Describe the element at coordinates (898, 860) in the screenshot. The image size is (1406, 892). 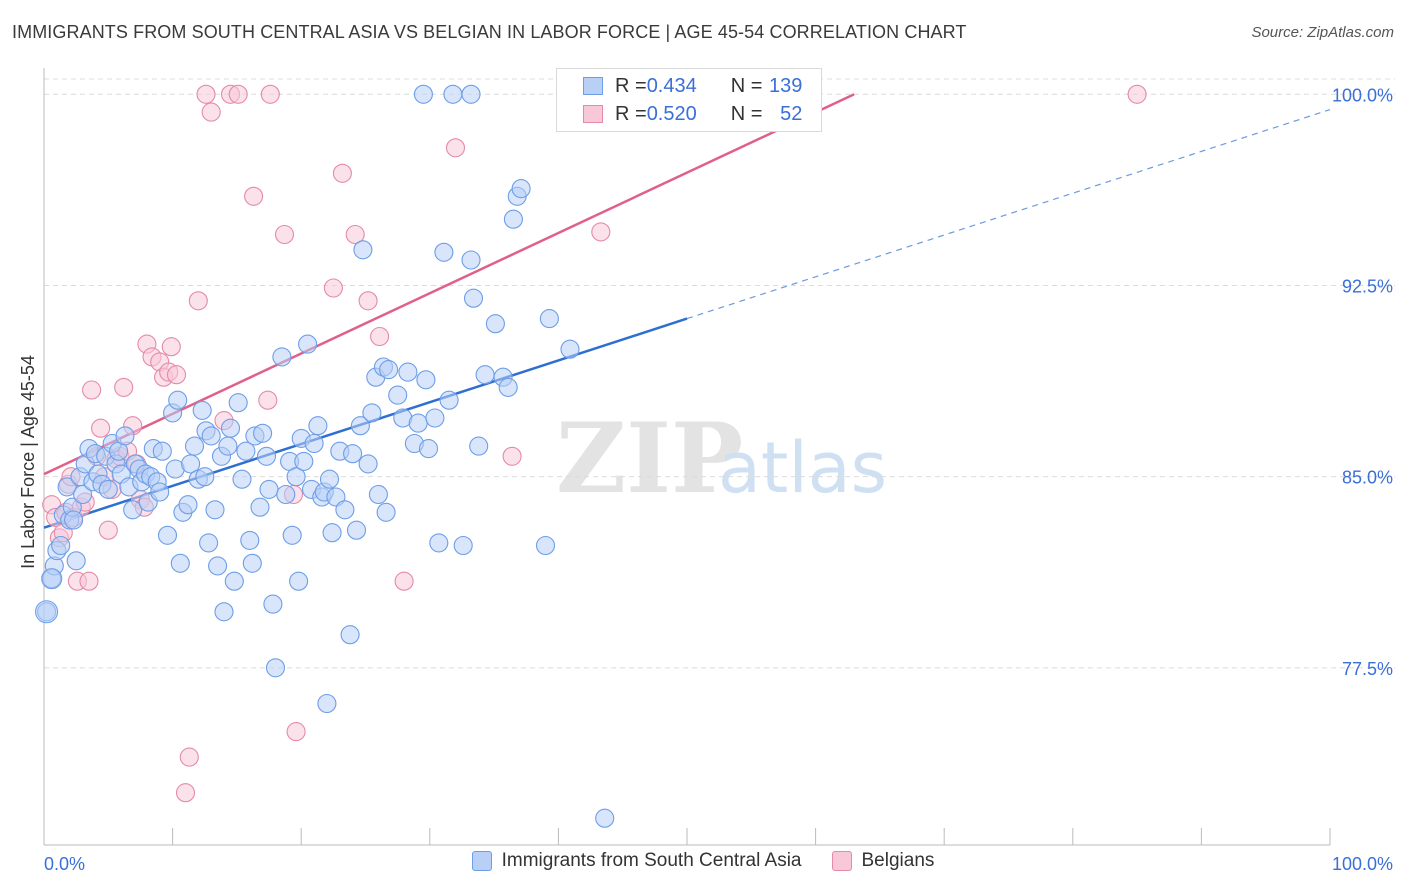
I see `legend-label-belgians: Belgians` at that location.